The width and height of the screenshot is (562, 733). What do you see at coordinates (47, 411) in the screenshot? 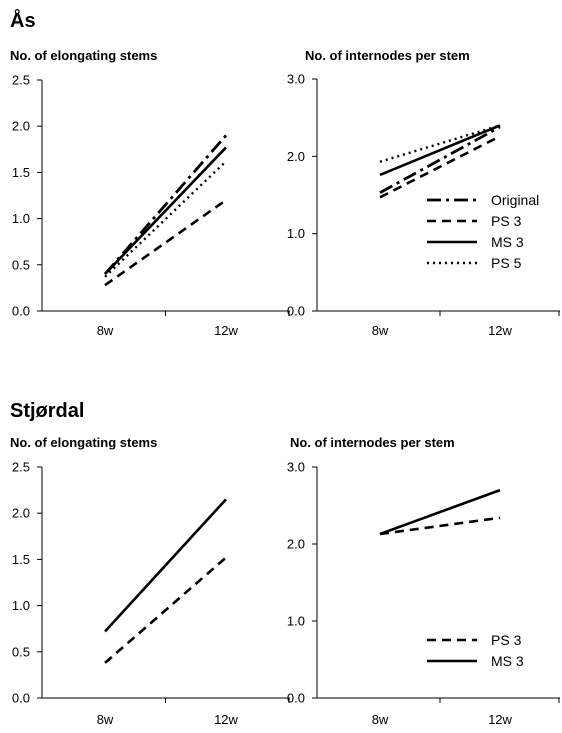
I see `section-title: Stjørdal` at bounding box center [47, 411].